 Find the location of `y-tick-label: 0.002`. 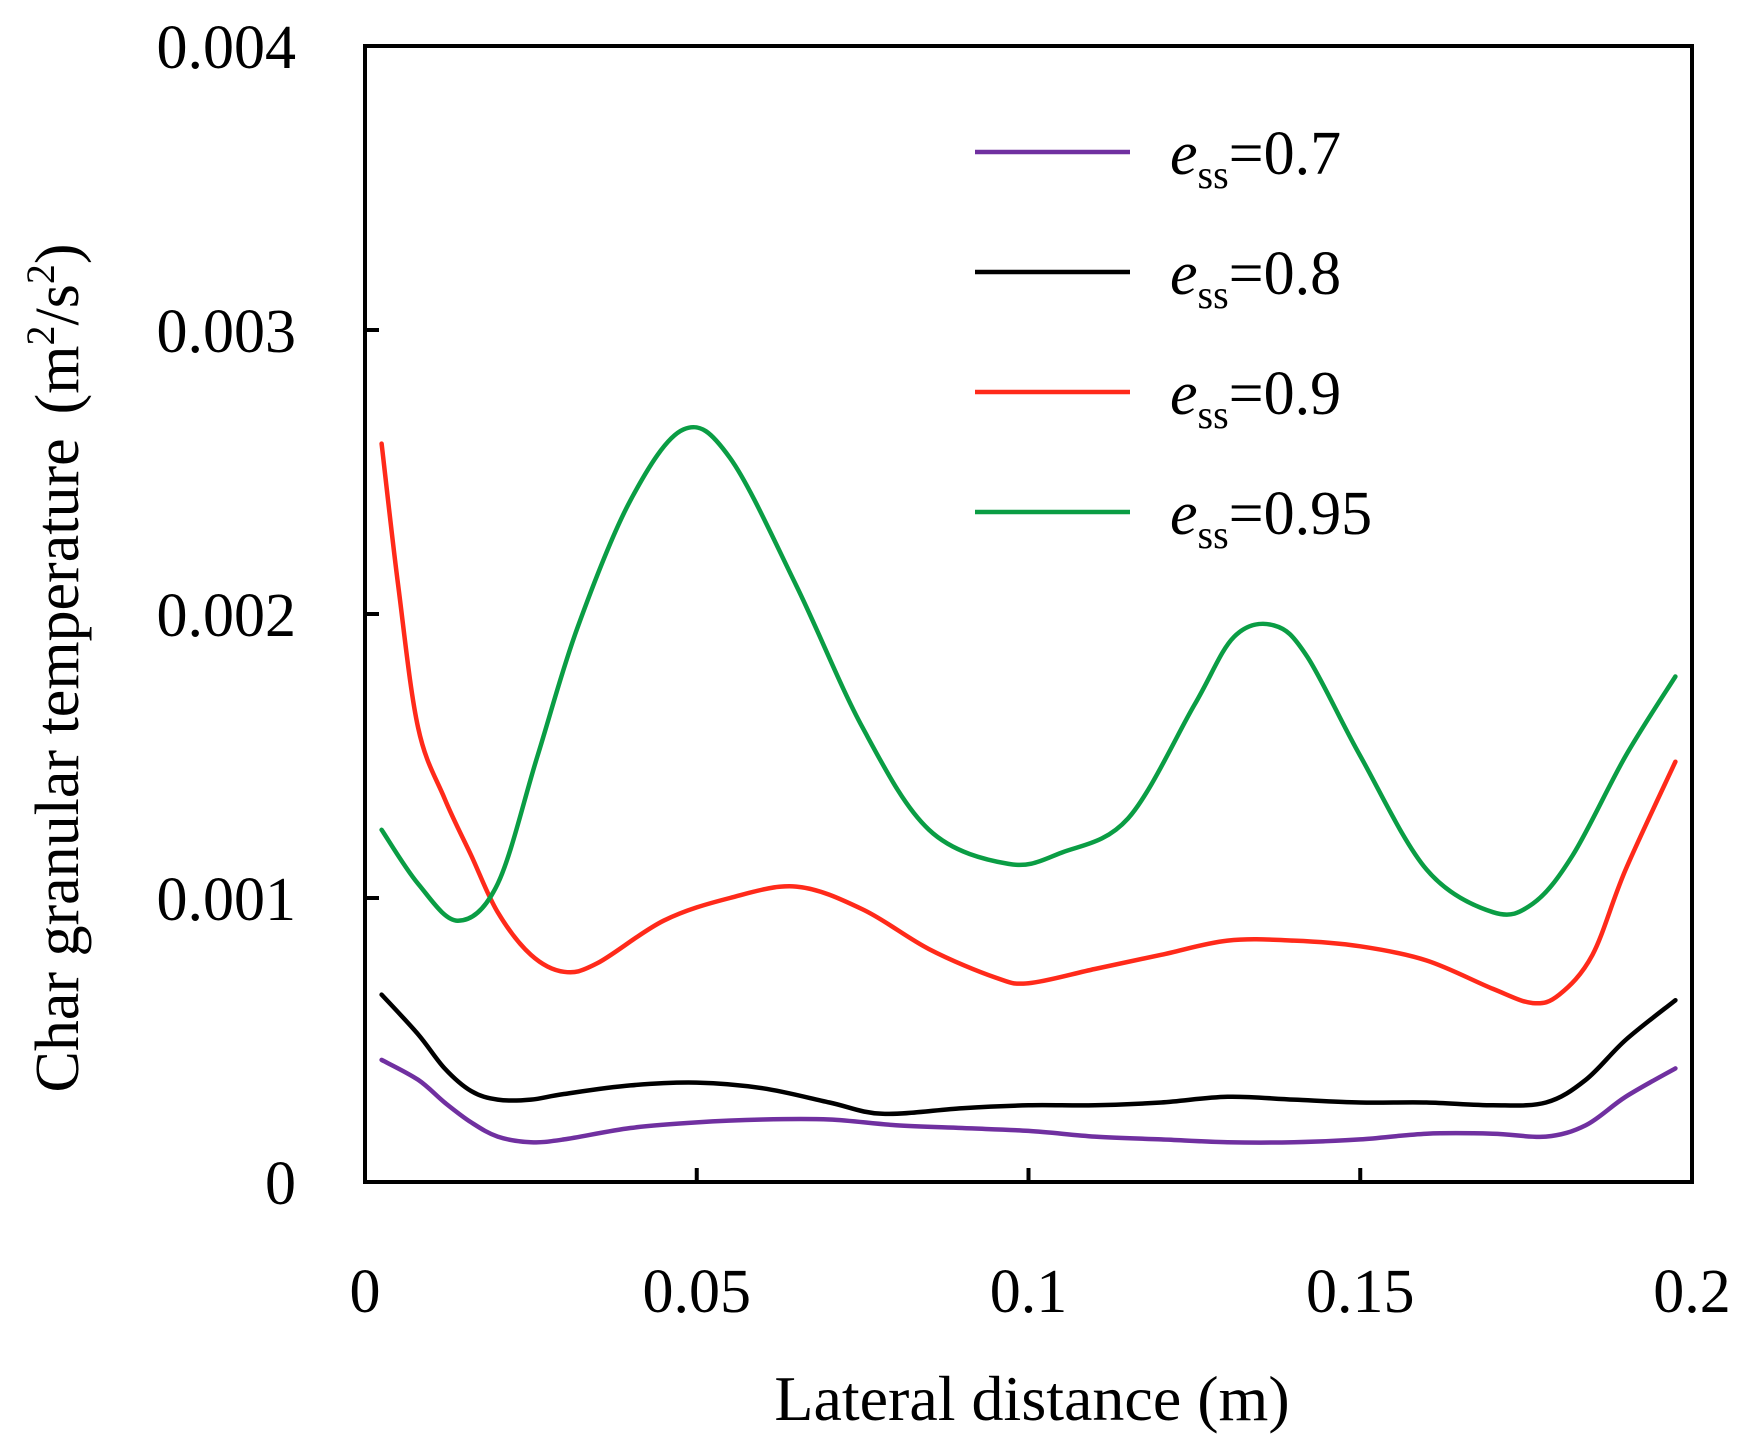

y-tick-label: 0.002 is located at coordinates (227, 616).